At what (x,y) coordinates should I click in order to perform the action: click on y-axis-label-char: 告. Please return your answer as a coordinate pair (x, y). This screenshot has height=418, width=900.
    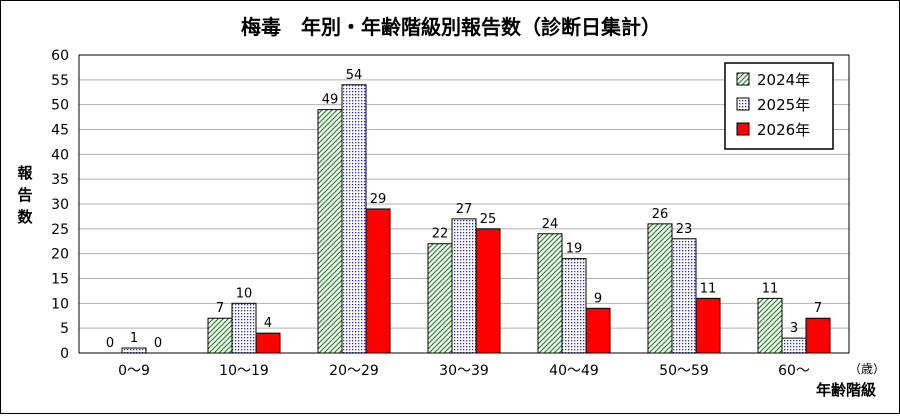
    Looking at the image, I should click on (24, 195).